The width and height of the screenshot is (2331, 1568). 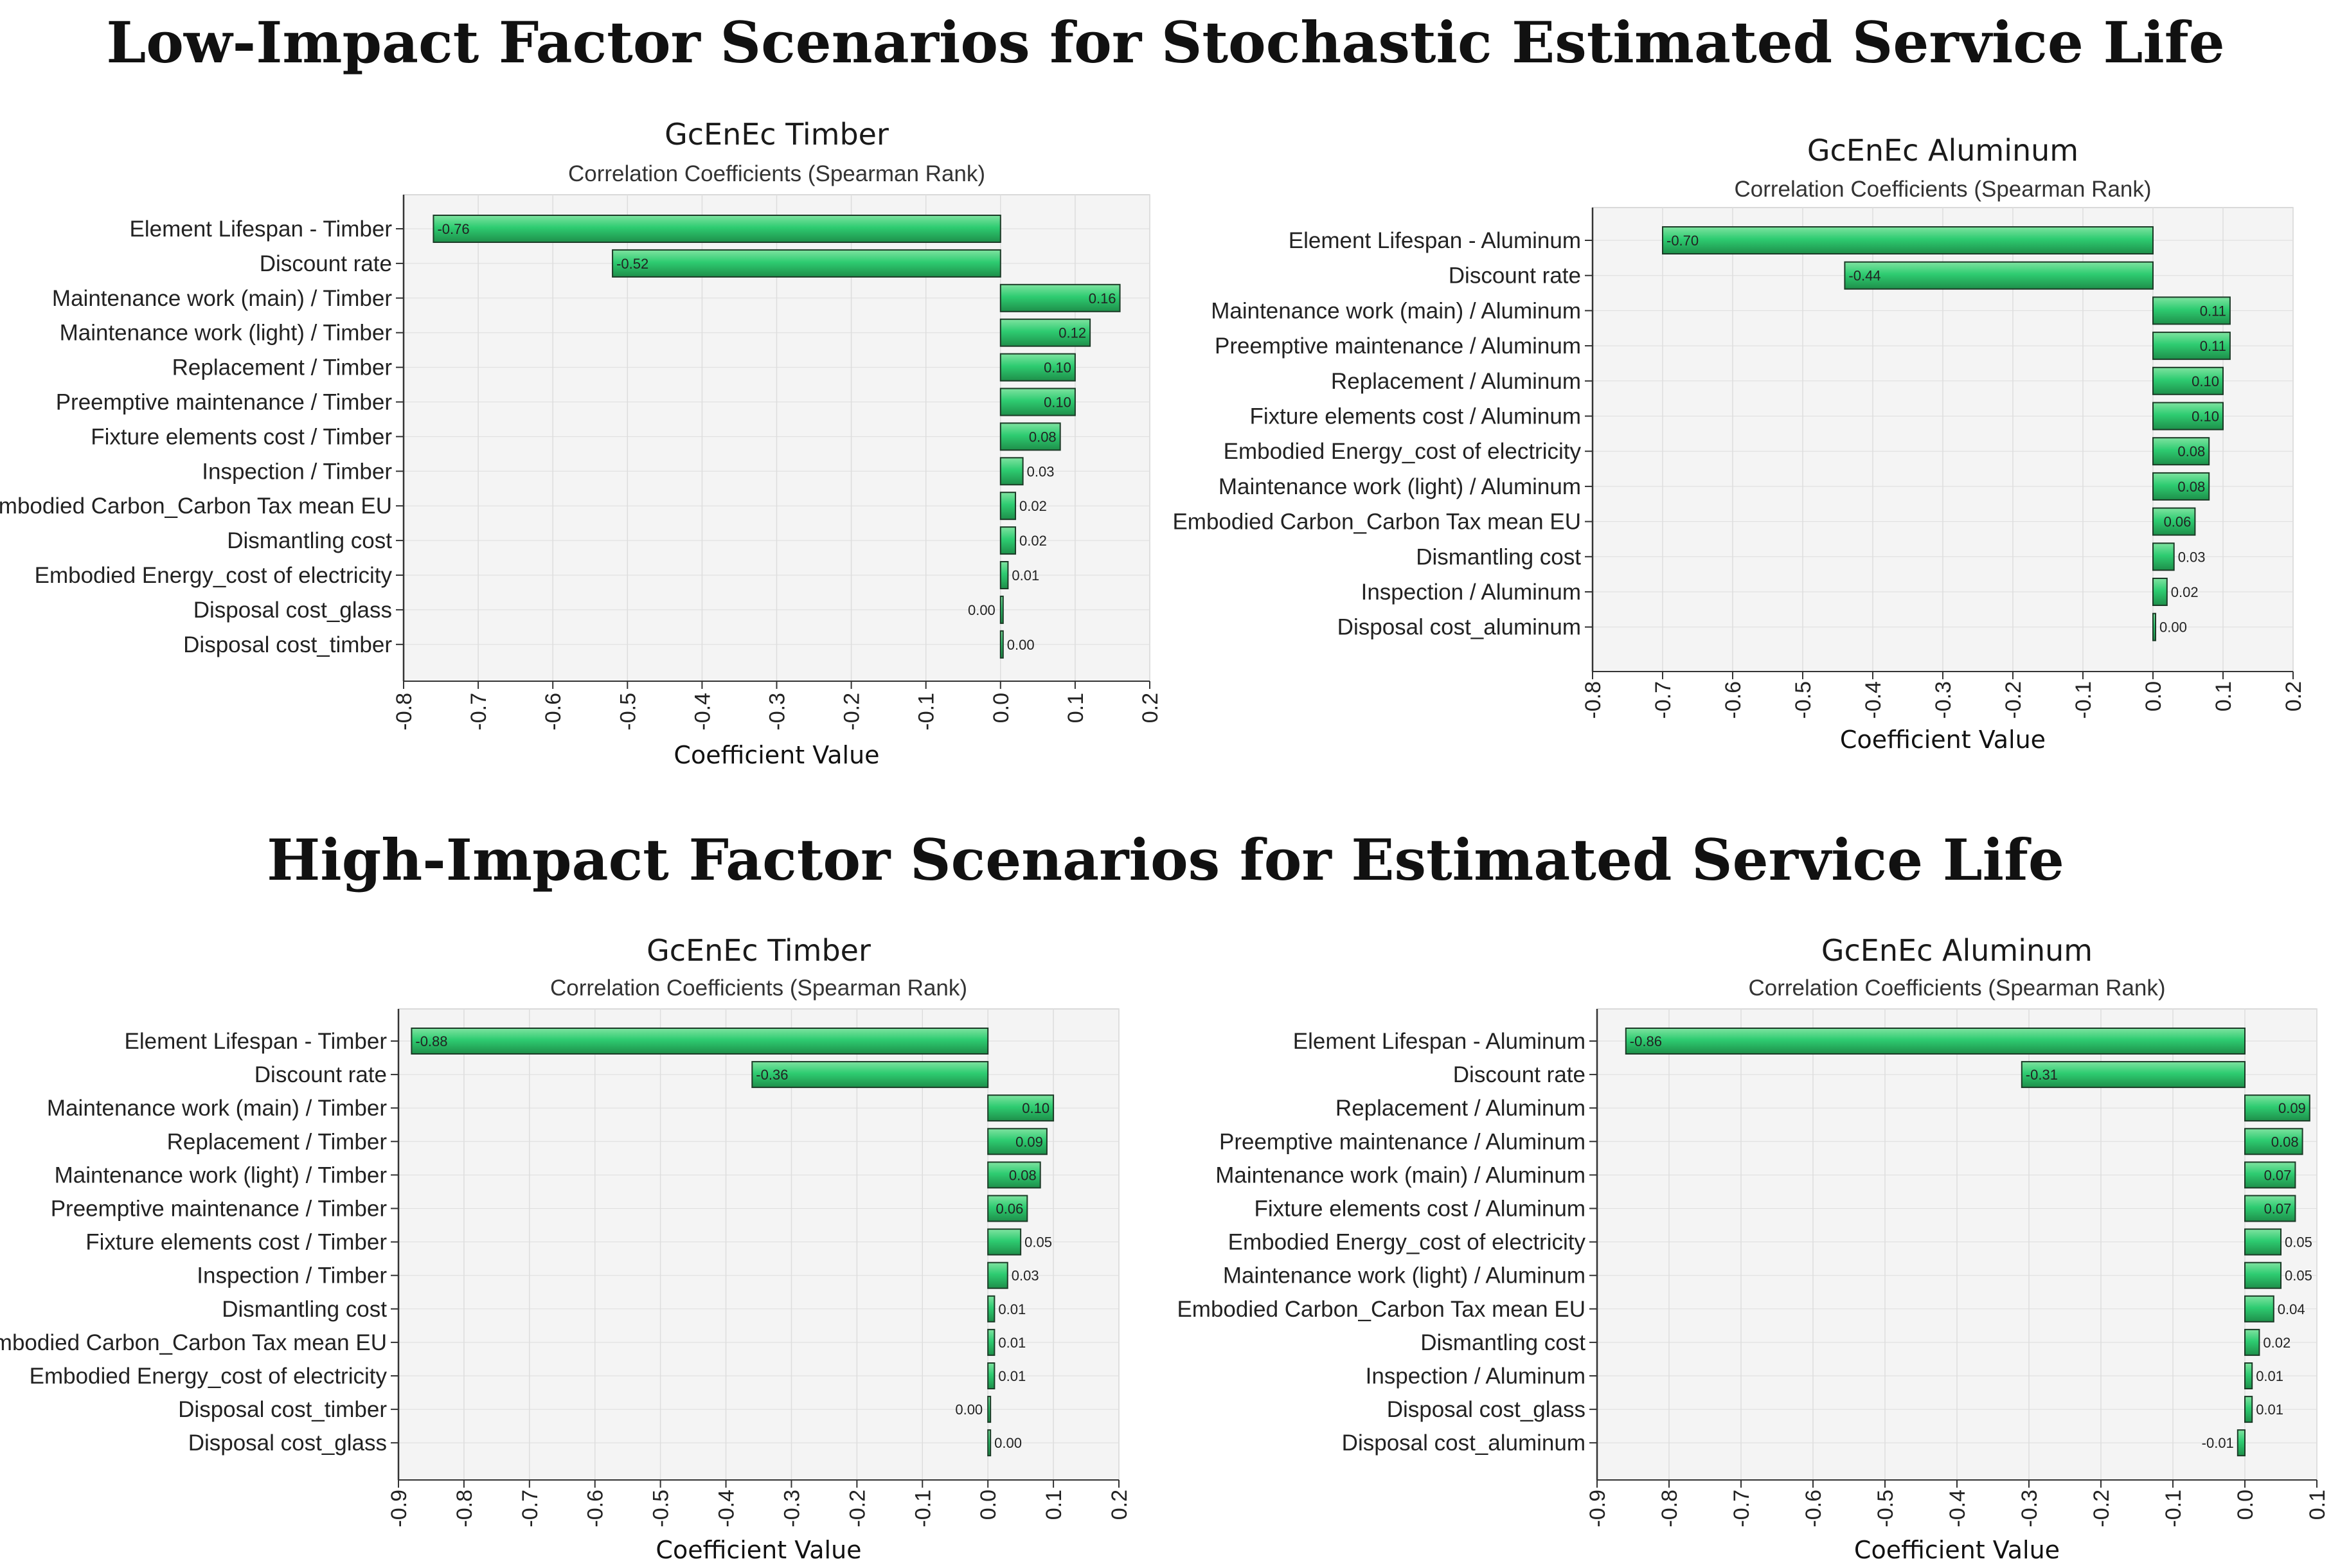 I want to click on category-label: Inspection / Aluminum, so click(x=1475, y=1376).